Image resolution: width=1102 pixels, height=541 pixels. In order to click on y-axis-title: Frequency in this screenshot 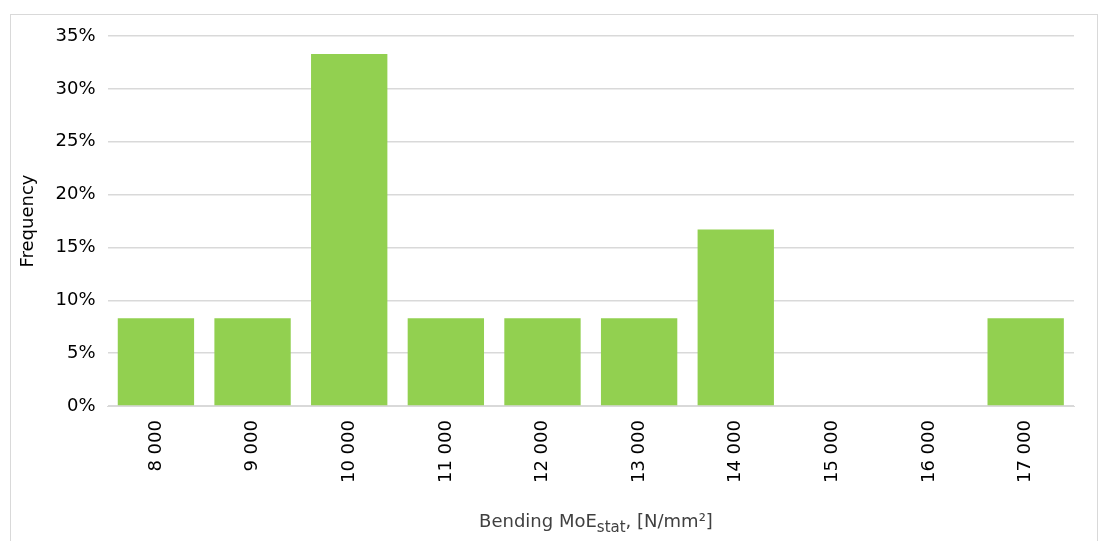, I will do `click(27, 221)`.